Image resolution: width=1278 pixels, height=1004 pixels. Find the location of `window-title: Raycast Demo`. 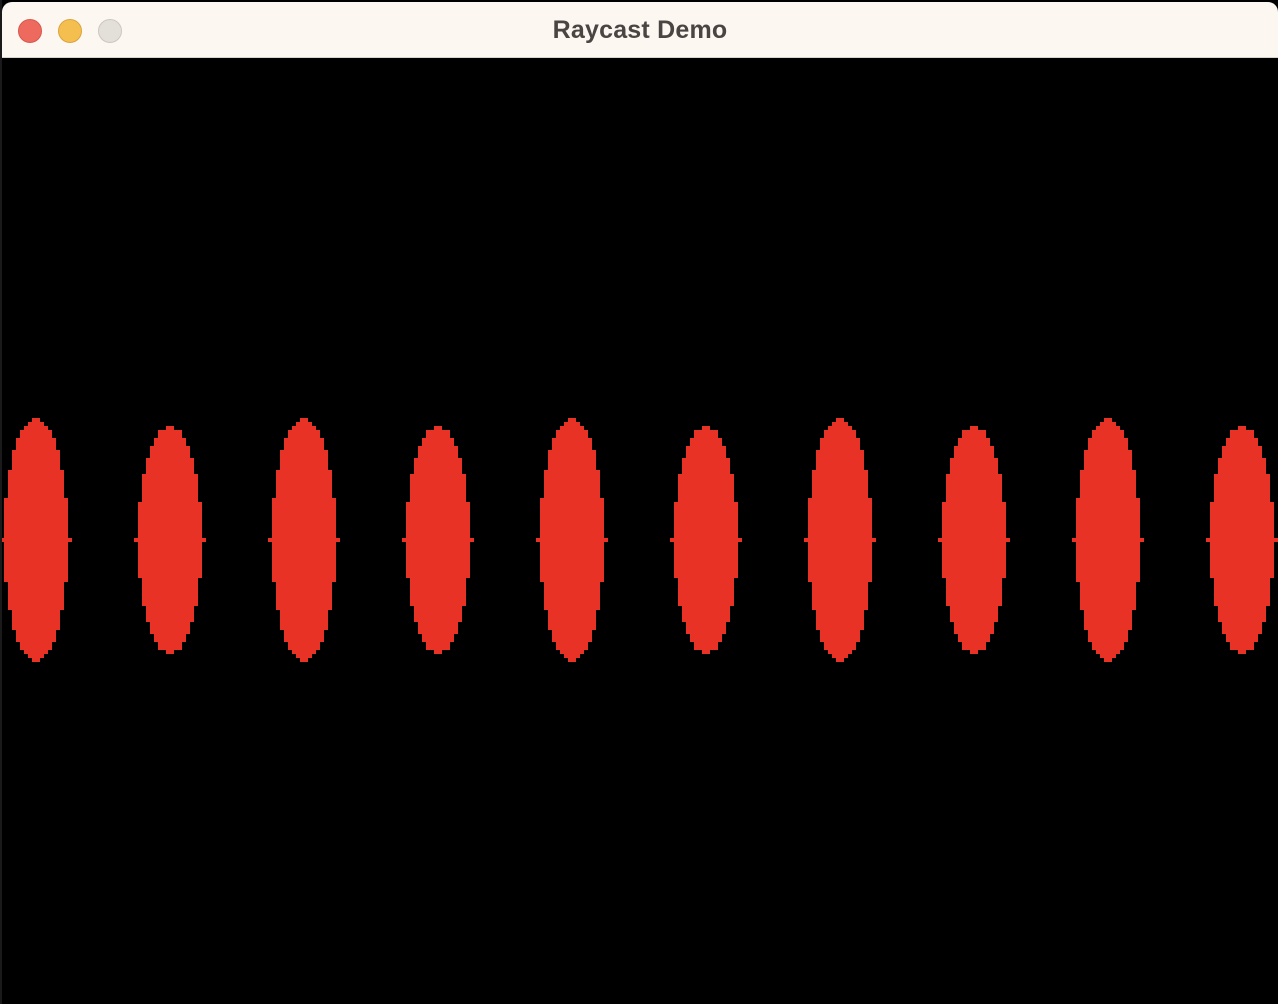

window-title: Raycast Demo is located at coordinates (640, 30).